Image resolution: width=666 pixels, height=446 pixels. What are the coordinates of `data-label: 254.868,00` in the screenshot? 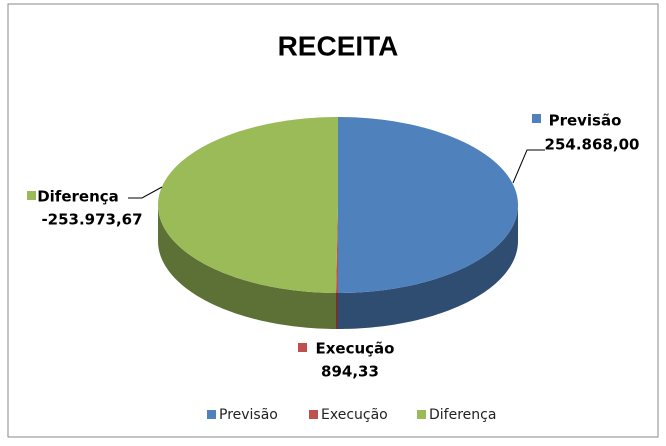 It's located at (592, 145).